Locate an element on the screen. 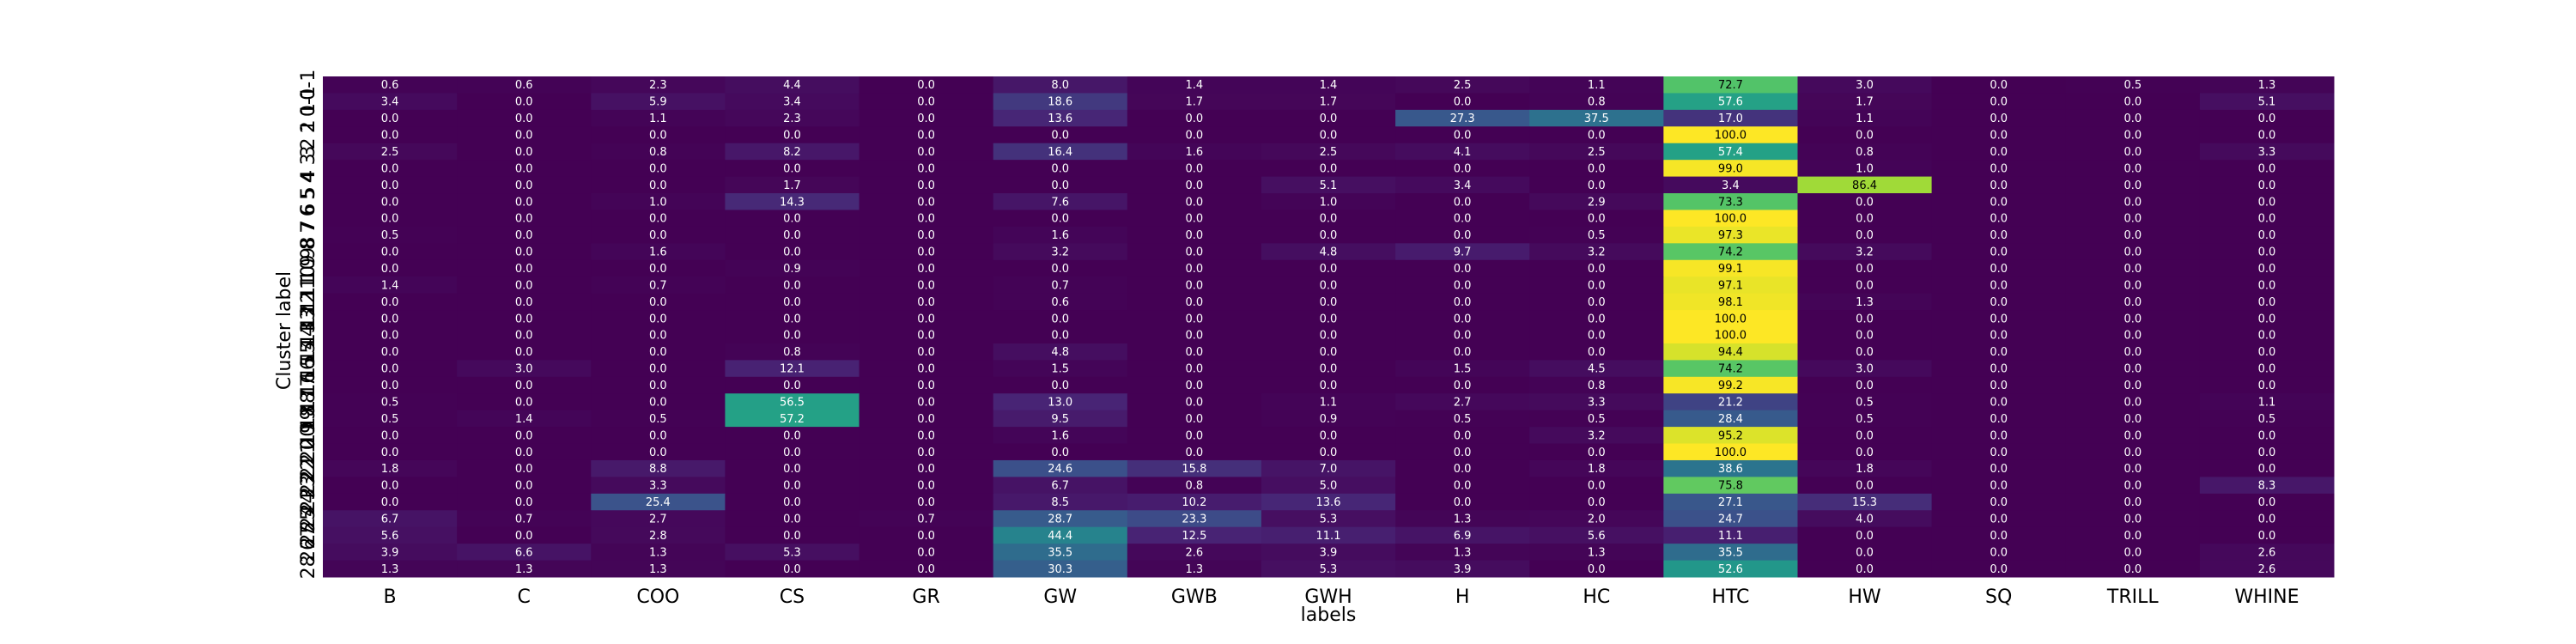 The width and height of the screenshot is (2576, 644). y-axis-title: Cluster label is located at coordinates (284, 330).